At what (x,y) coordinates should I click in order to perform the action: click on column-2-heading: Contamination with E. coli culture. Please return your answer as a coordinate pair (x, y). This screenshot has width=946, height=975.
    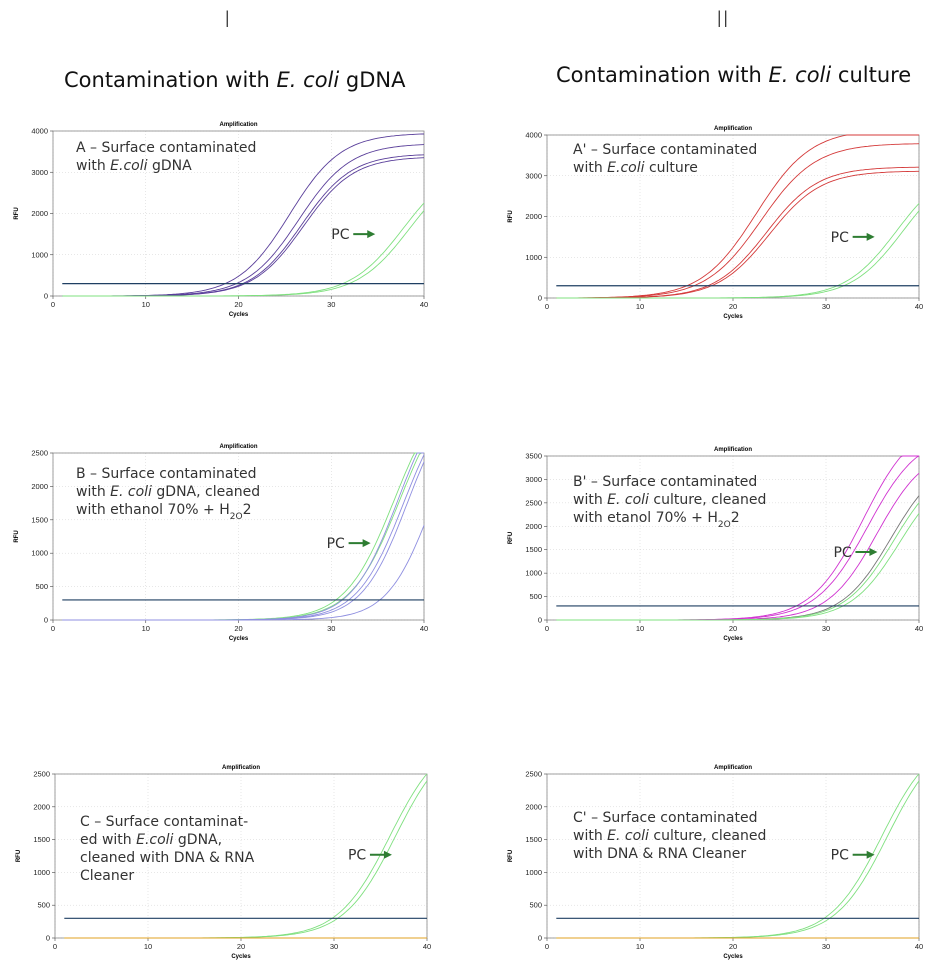
    Looking at the image, I should click on (734, 75).